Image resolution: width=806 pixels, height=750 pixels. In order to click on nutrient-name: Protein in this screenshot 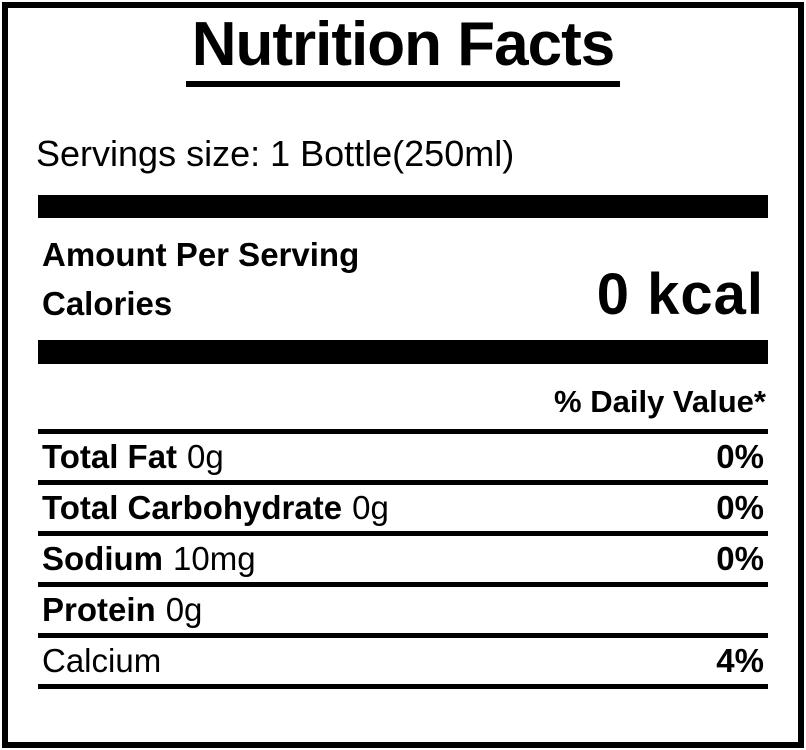, I will do `click(99, 610)`.